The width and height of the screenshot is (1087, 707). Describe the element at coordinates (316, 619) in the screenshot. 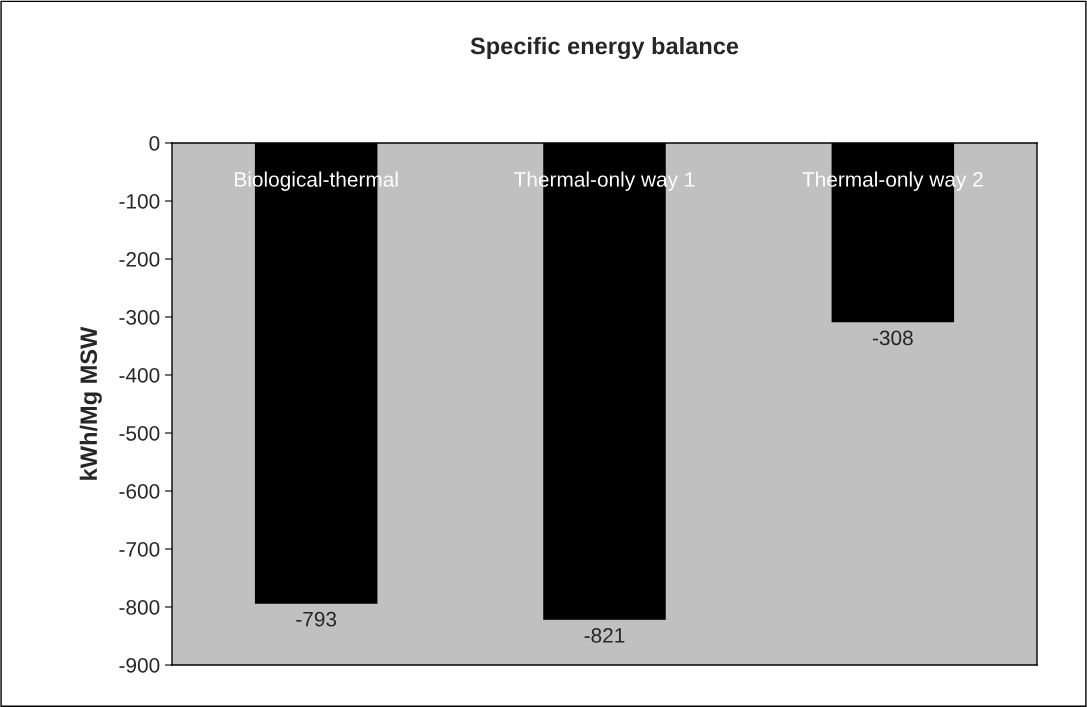

I see `data-label: -793` at that location.